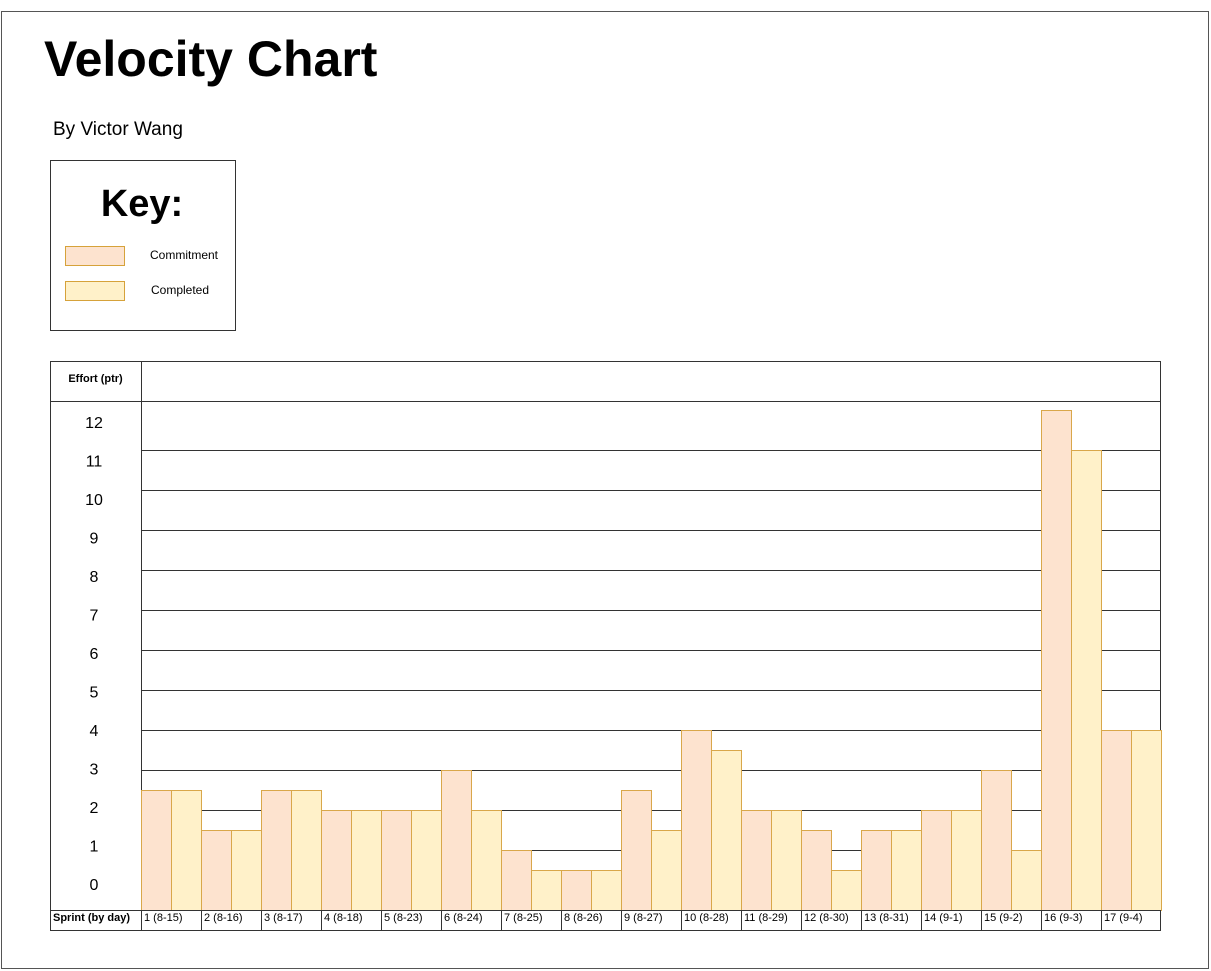  What do you see at coordinates (143, 245) in the screenshot?
I see `legend-box: Key: Commitment Completed` at bounding box center [143, 245].